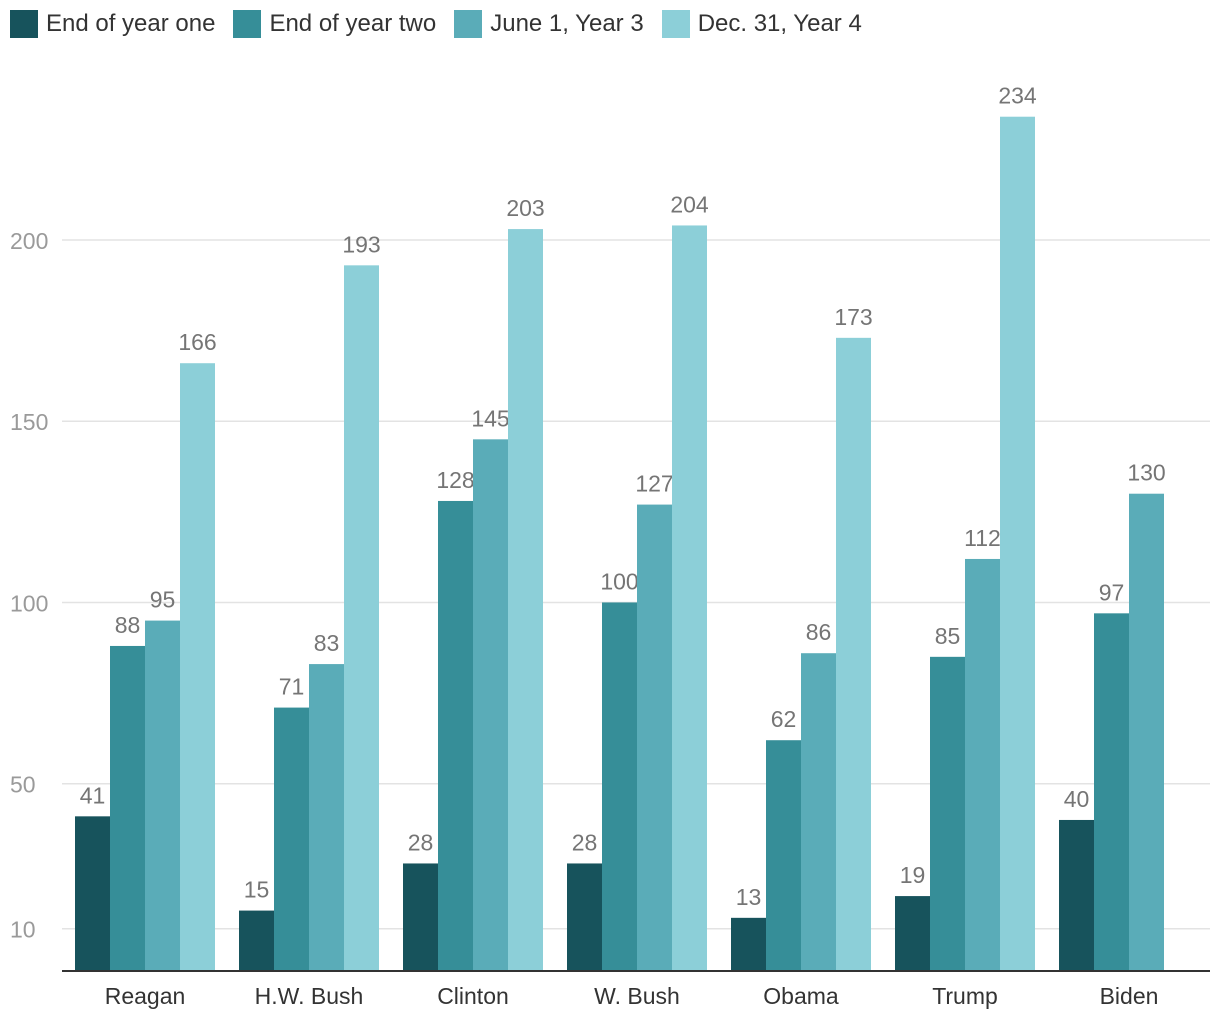  I want to click on legend-label-end-of-year-one: End of year one, so click(131, 23).